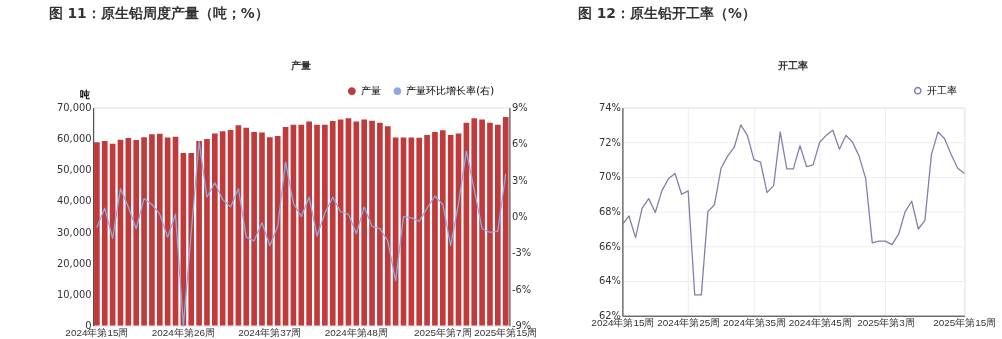 This screenshot has width=1002, height=339. I want to click on legend-label: 开工率, so click(941, 90).